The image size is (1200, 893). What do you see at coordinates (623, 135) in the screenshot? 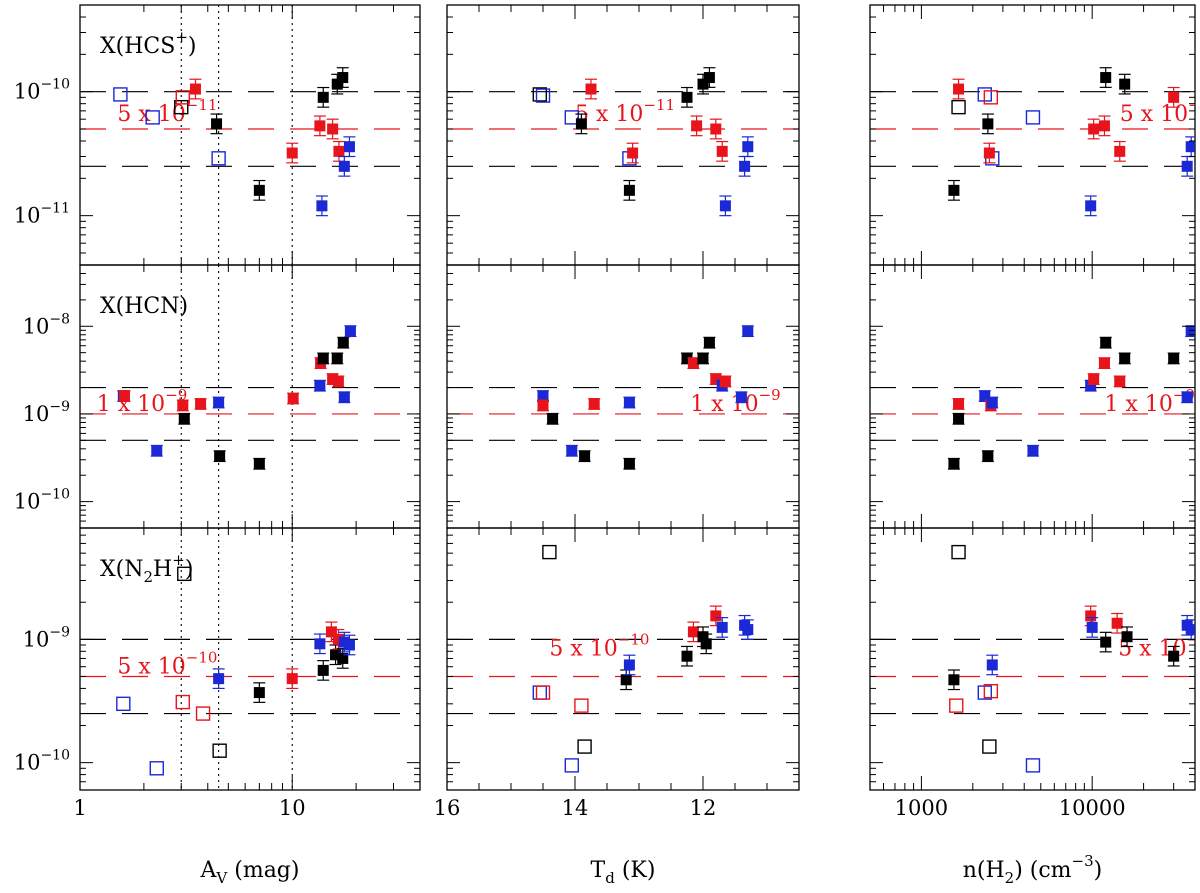
I see `panel-hcs-td: 5 x 10−11` at bounding box center [623, 135].